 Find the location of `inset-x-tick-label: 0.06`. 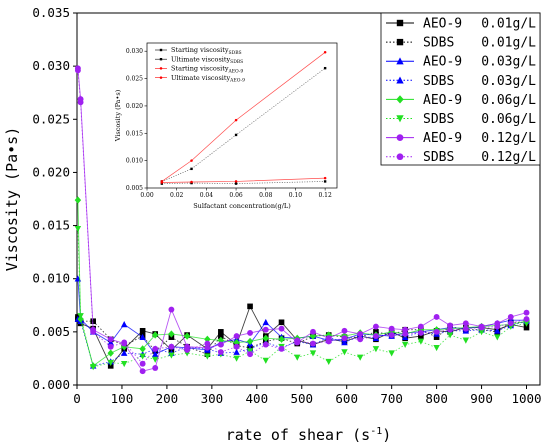

inset-x-tick-label: 0.06 is located at coordinates (236, 195).